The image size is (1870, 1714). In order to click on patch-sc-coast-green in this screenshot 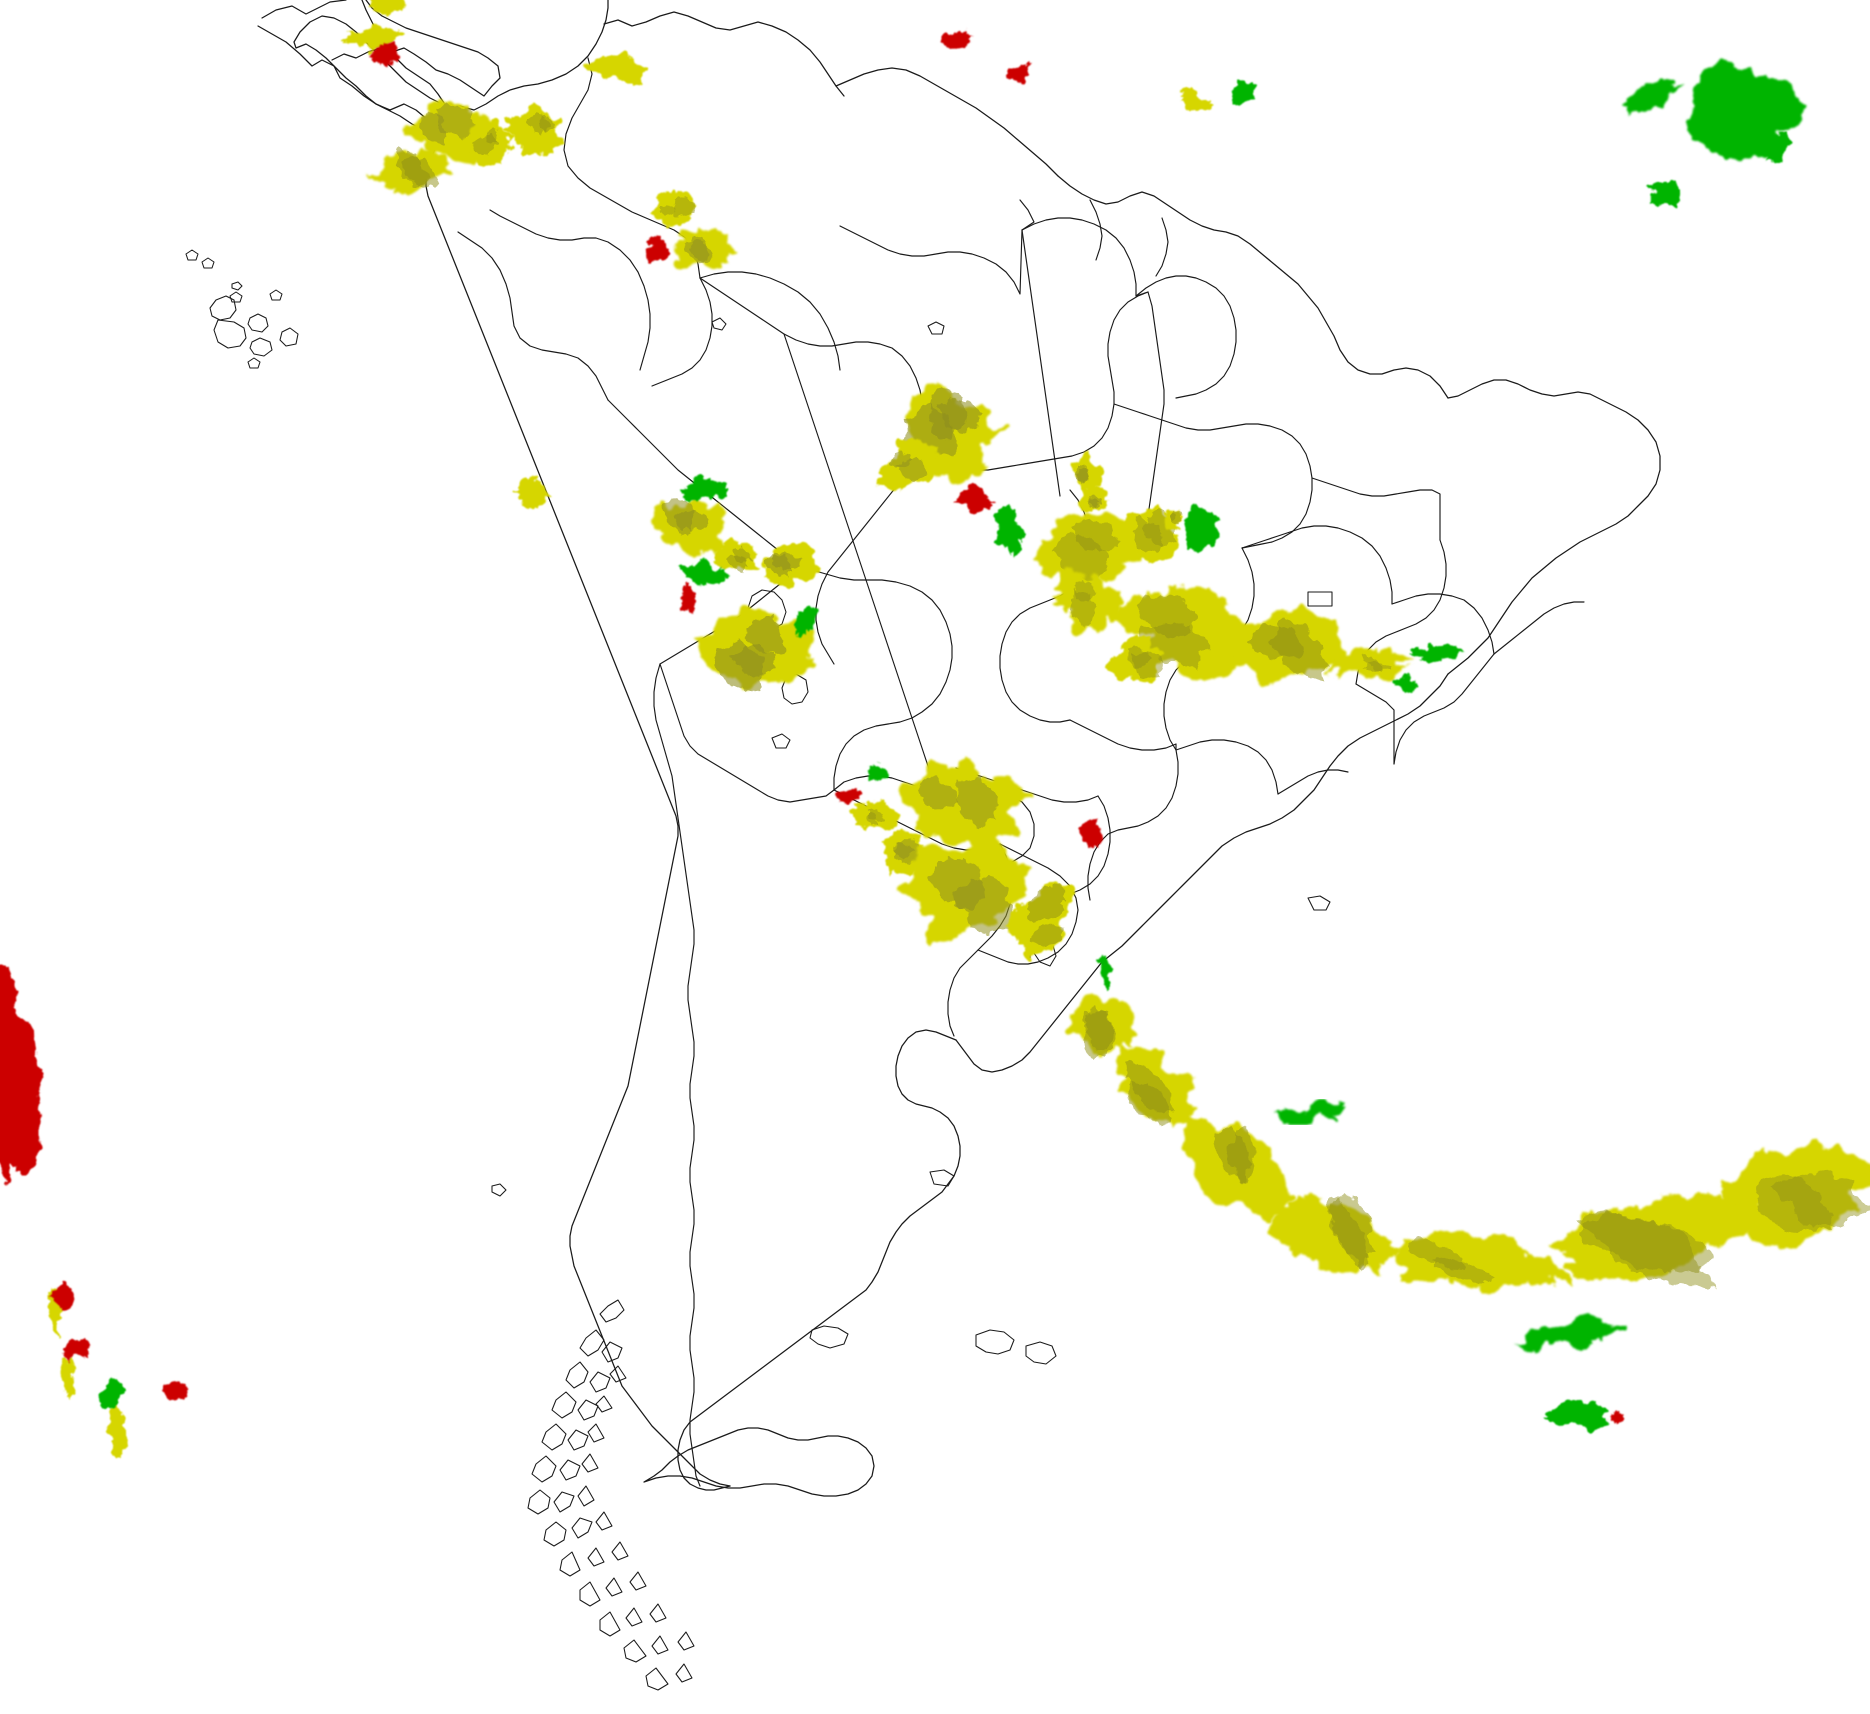, I will do `click(1104, 970)`.